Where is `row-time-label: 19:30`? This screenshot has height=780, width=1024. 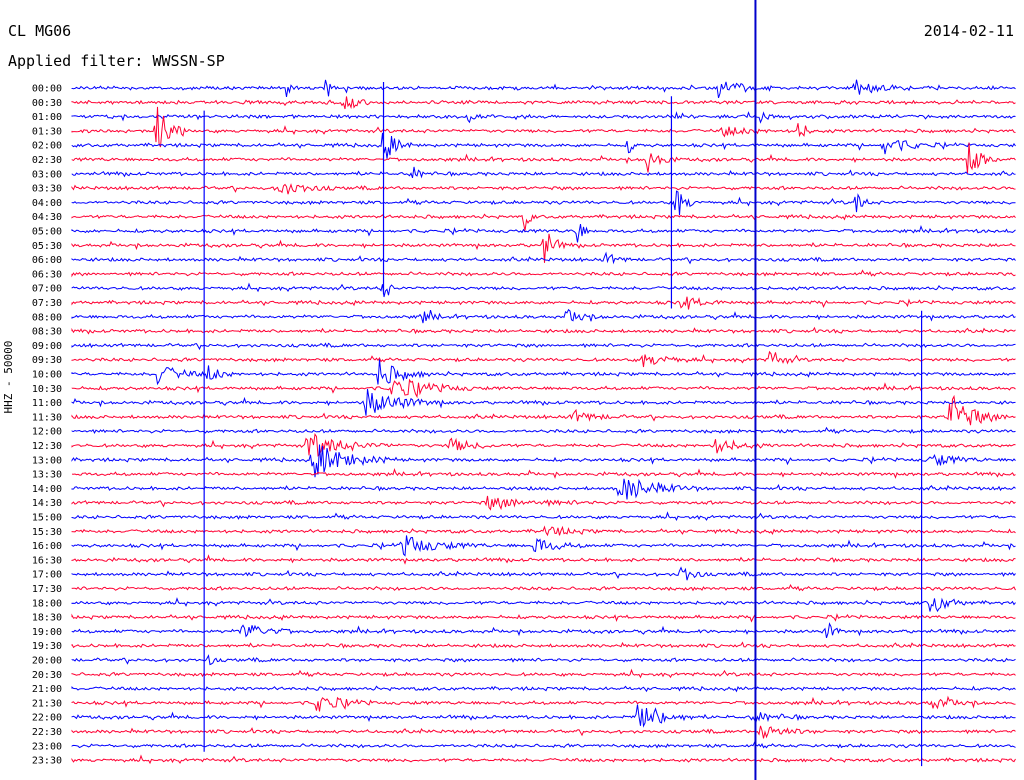 row-time-label: 19:30 is located at coordinates (47, 646).